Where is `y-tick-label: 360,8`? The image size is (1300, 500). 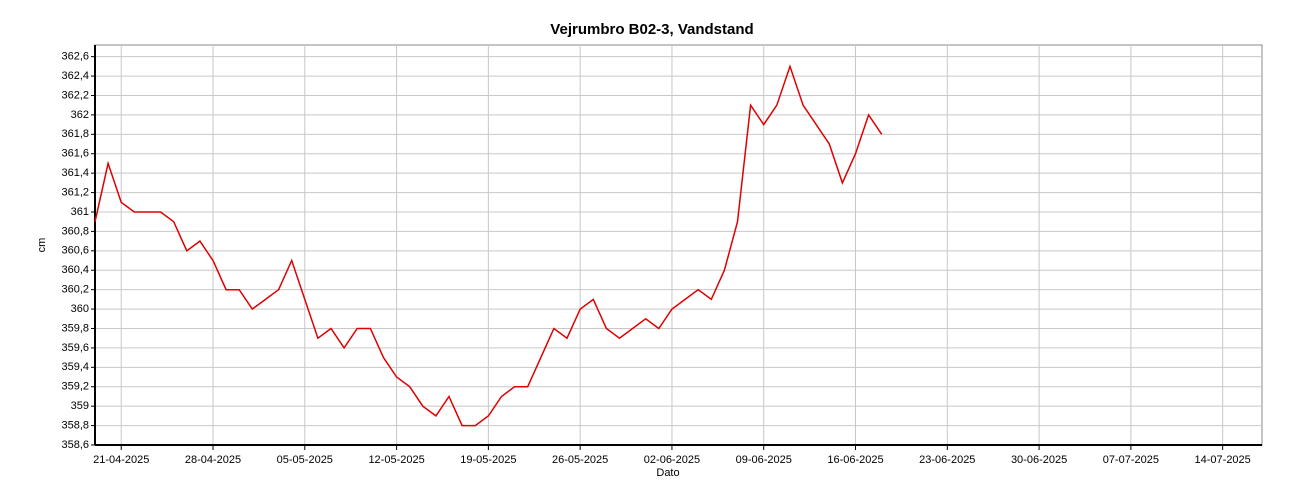
y-tick-label: 360,8 is located at coordinates (75, 231).